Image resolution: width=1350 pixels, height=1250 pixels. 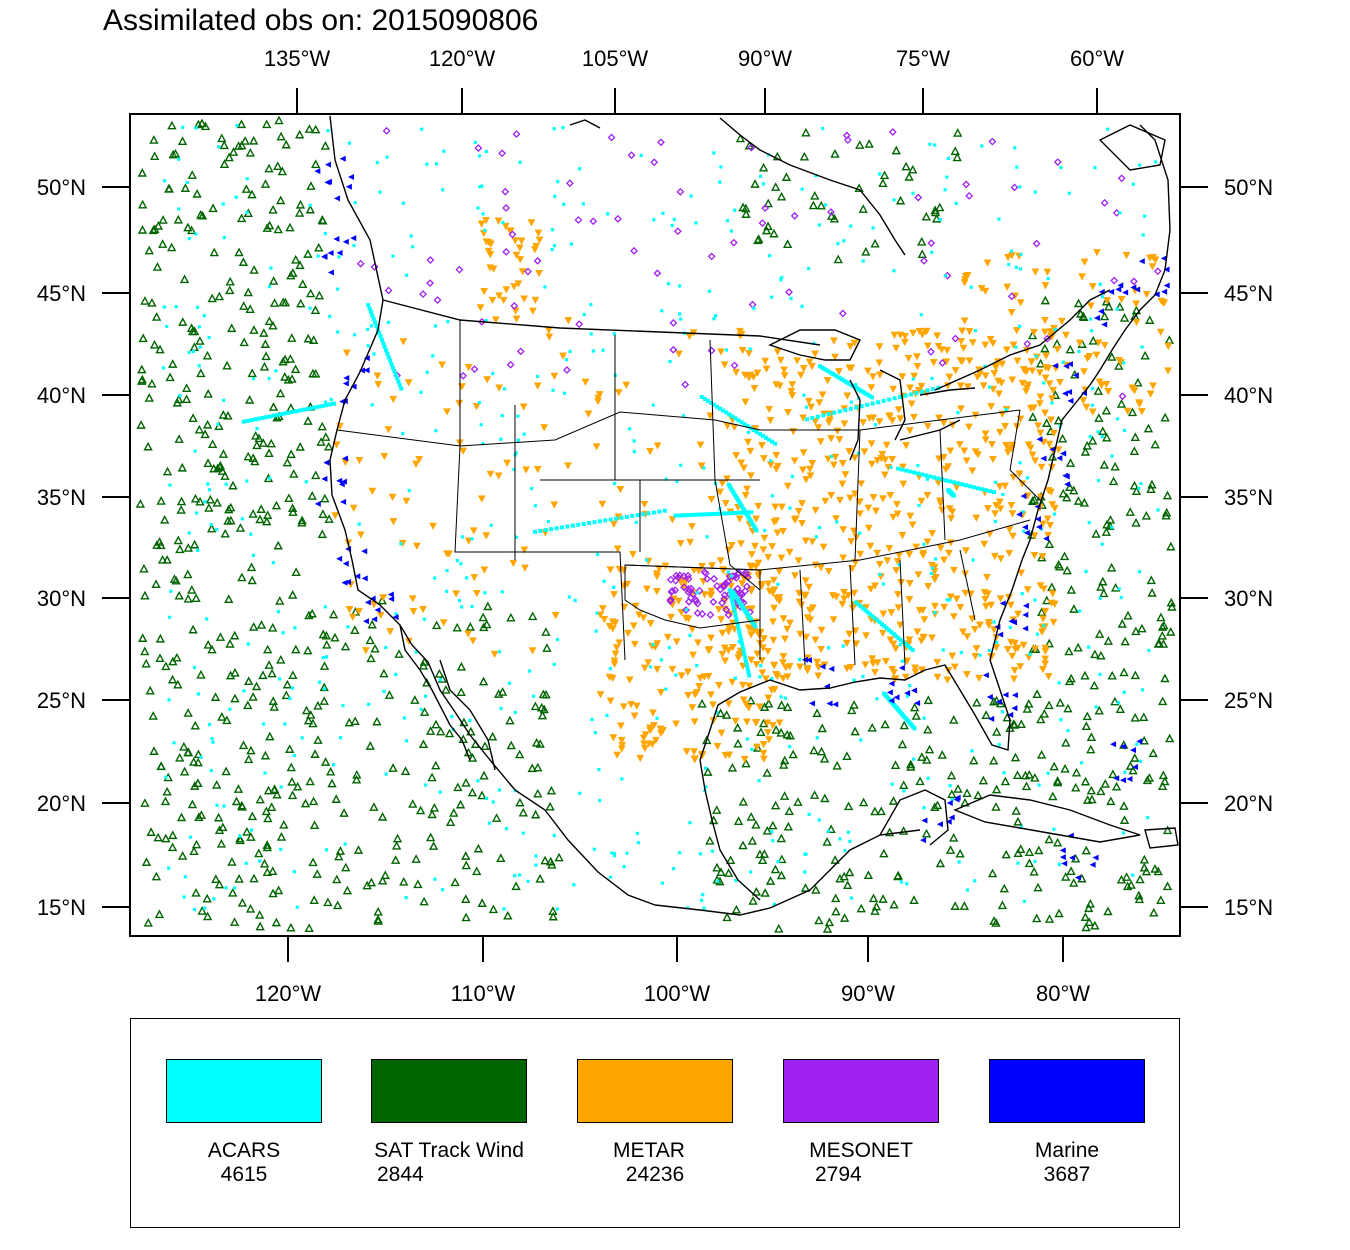 I want to click on right-tick-label: 40°N, so click(x=1248, y=395).